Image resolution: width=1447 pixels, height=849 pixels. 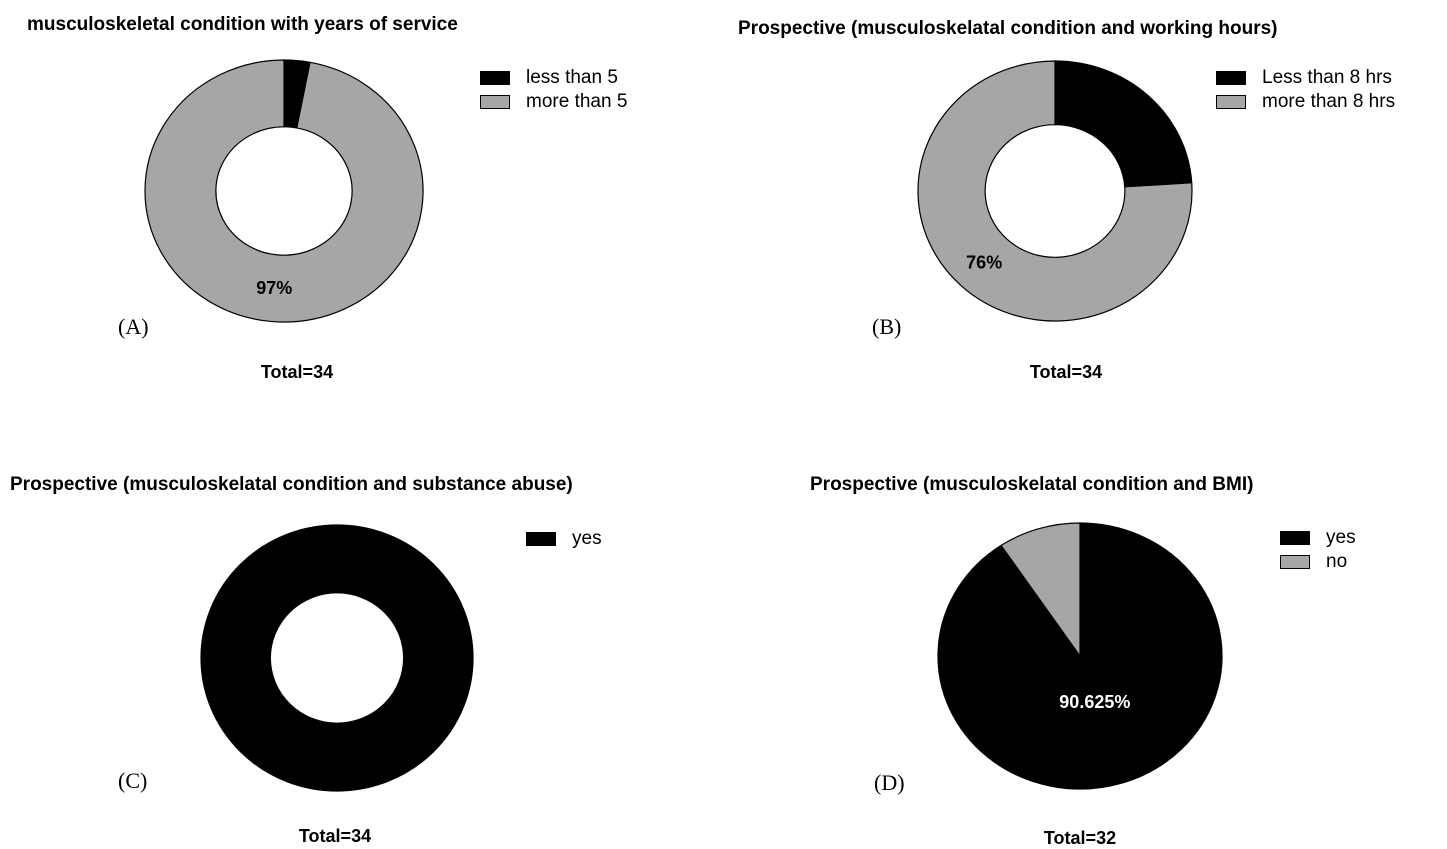 What do you see at coordinates (274, 288) in the screenshot?
I see `slice-value-label: 97%` at bounding box center [274, 288].